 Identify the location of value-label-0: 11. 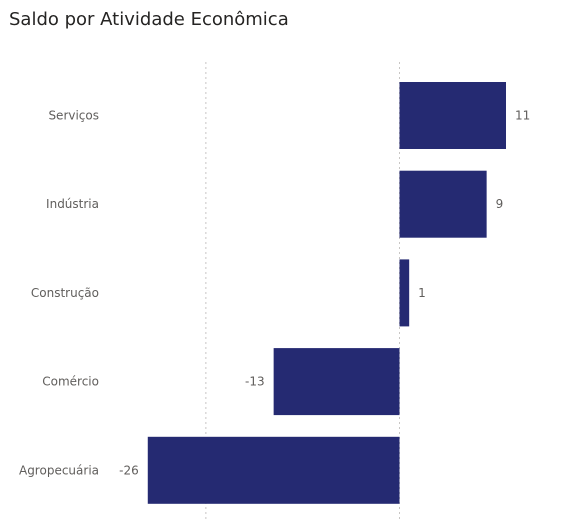
(522, 116).